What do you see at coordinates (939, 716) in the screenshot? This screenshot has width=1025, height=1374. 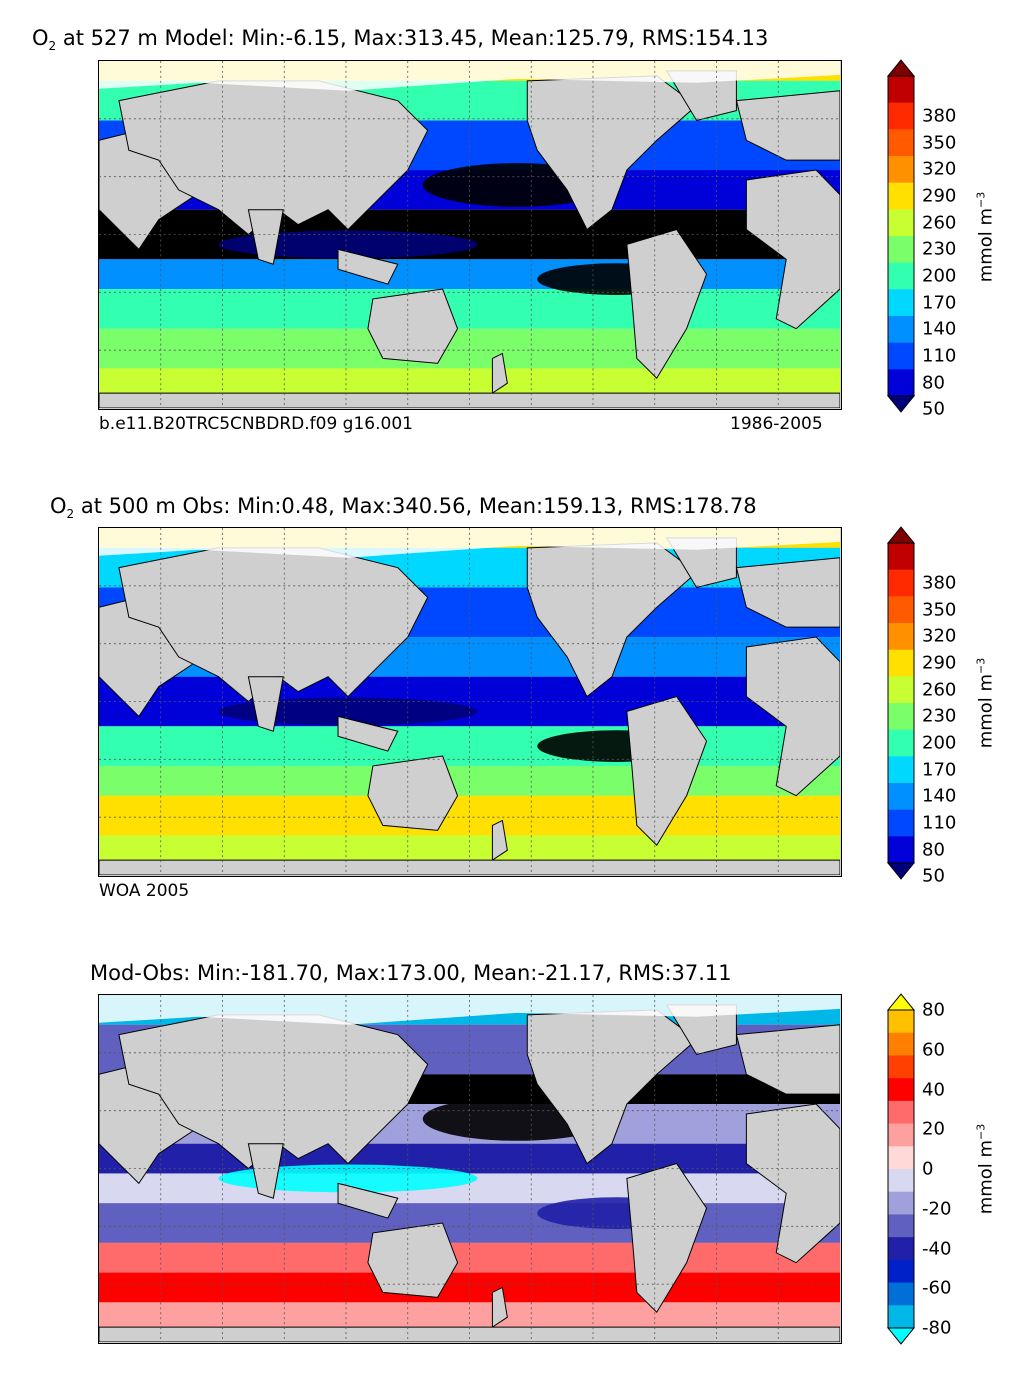 I see `colorbar-tick-label: 230` at bounding box center [939, 716].